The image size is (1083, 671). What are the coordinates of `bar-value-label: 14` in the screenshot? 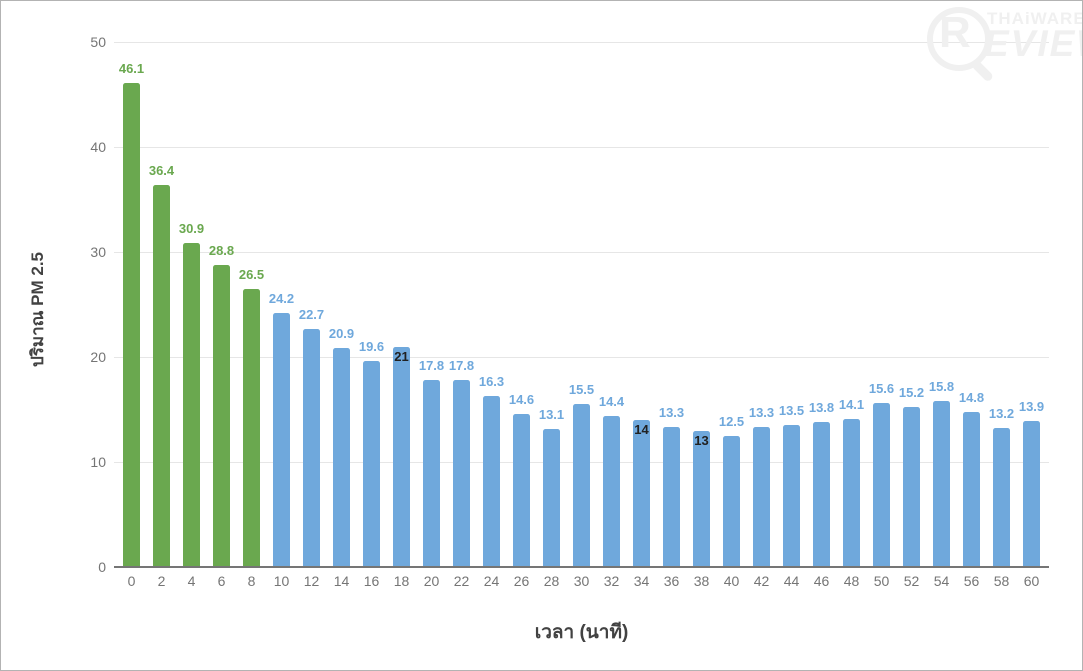 It's located at (641, 429).